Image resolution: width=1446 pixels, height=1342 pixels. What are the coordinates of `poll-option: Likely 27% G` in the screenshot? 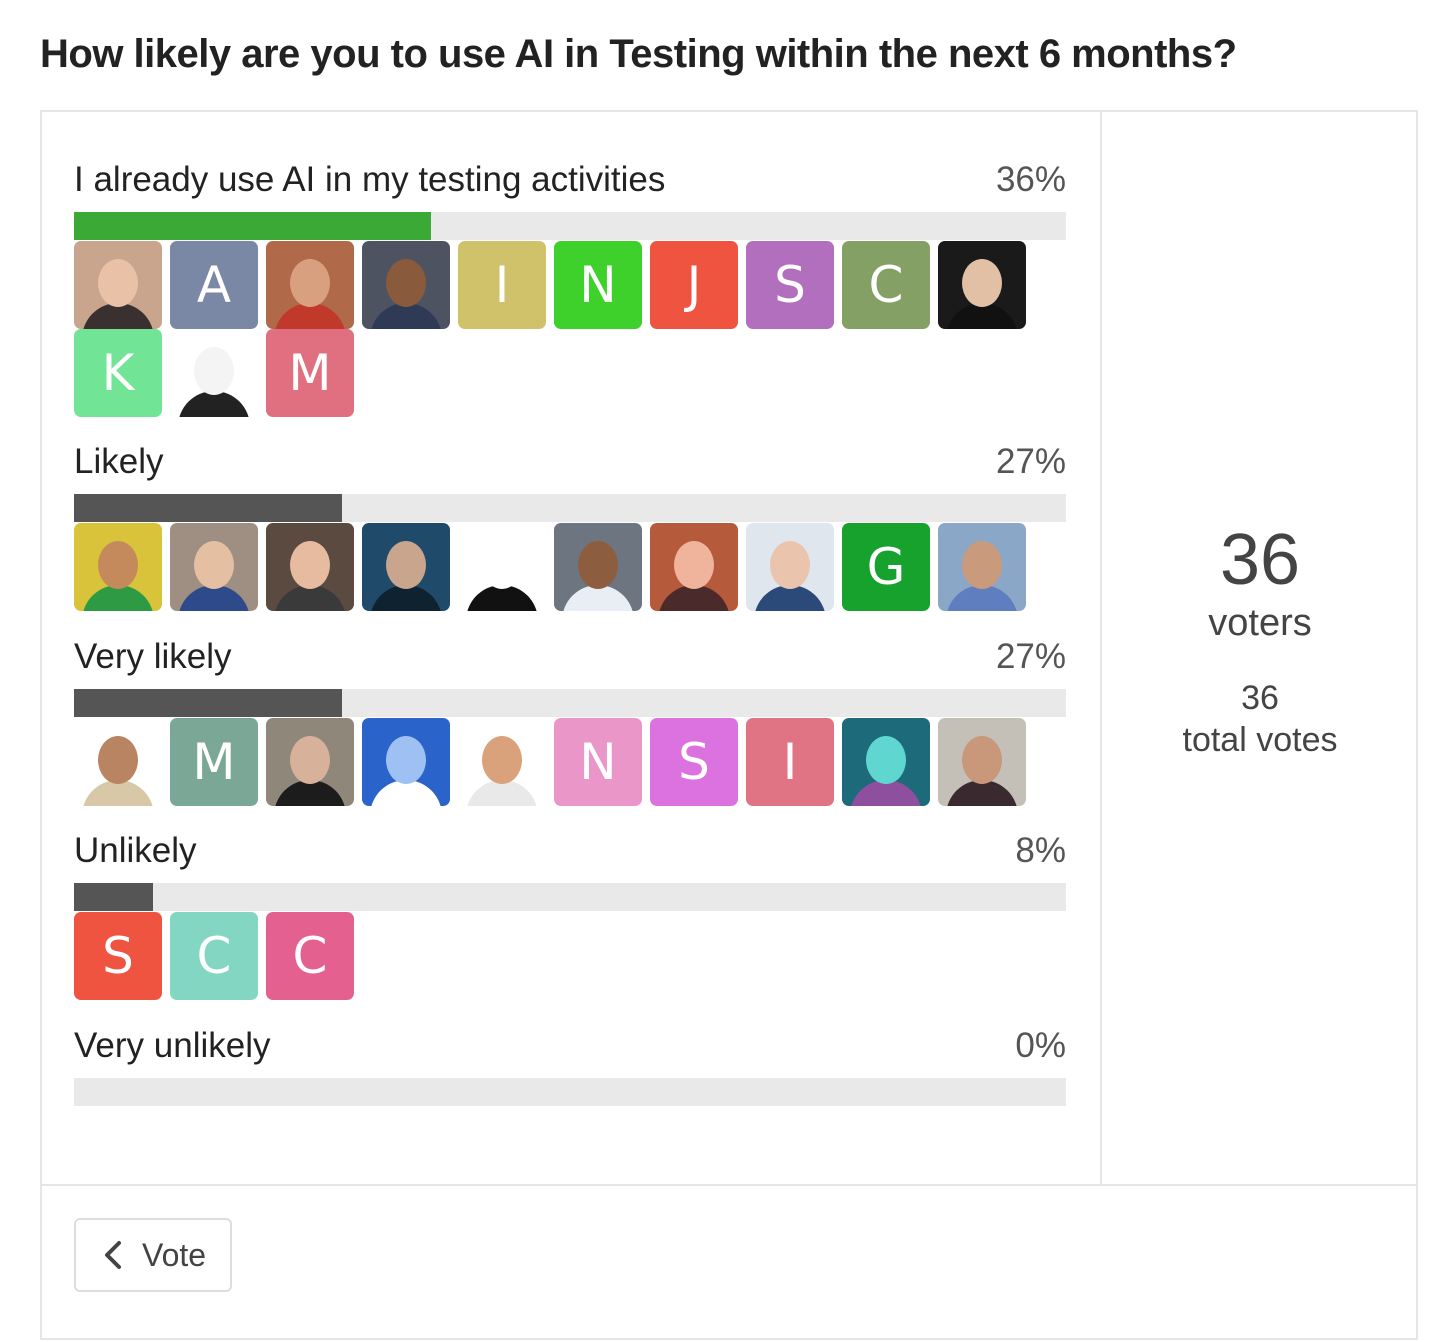 It's located at (570, 526).